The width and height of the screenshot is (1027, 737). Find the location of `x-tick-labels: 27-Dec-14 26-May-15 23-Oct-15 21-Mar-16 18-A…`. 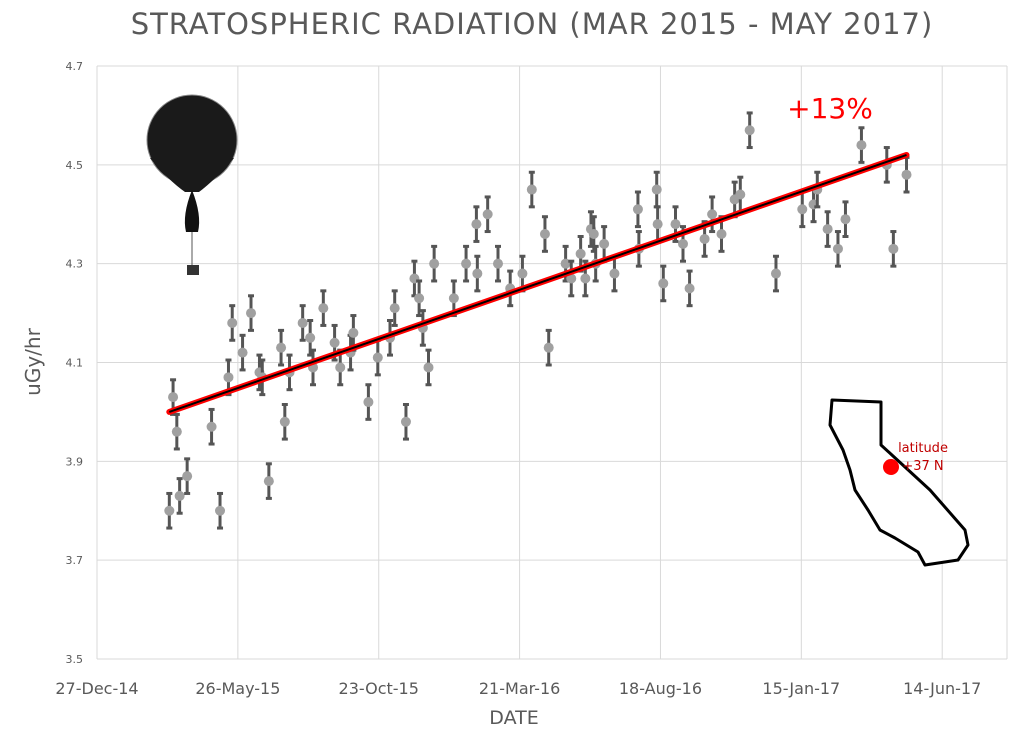

x-tick-labels: 27-Dec-14 26-May-15 23-Oct-15 21-Mar-16 18-A… is located at coordinates (518, 688).